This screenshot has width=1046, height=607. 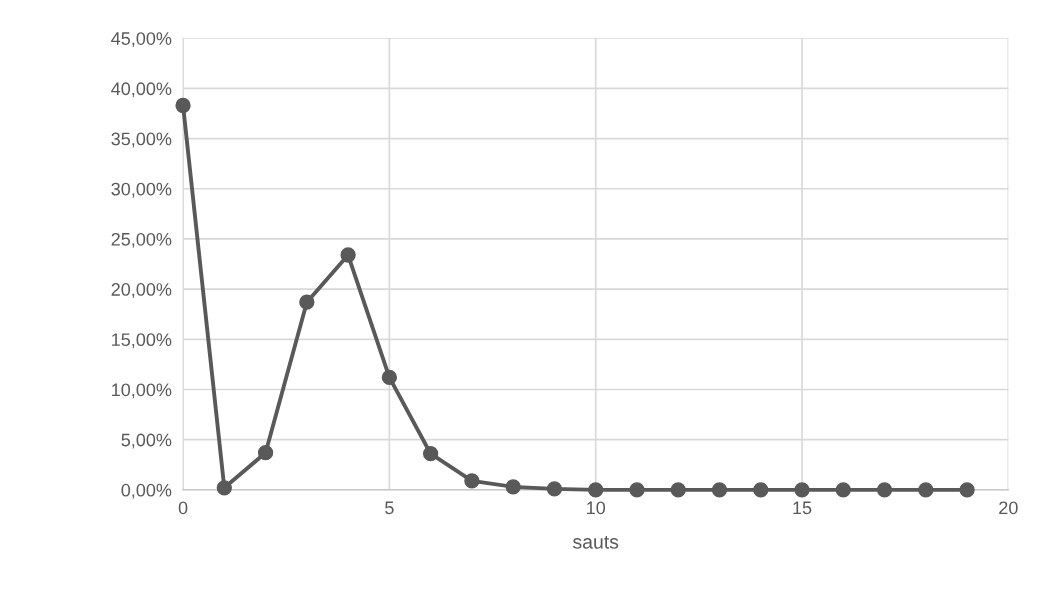 I want to click on x-tick-label: 0, so click(x=183, y=508).